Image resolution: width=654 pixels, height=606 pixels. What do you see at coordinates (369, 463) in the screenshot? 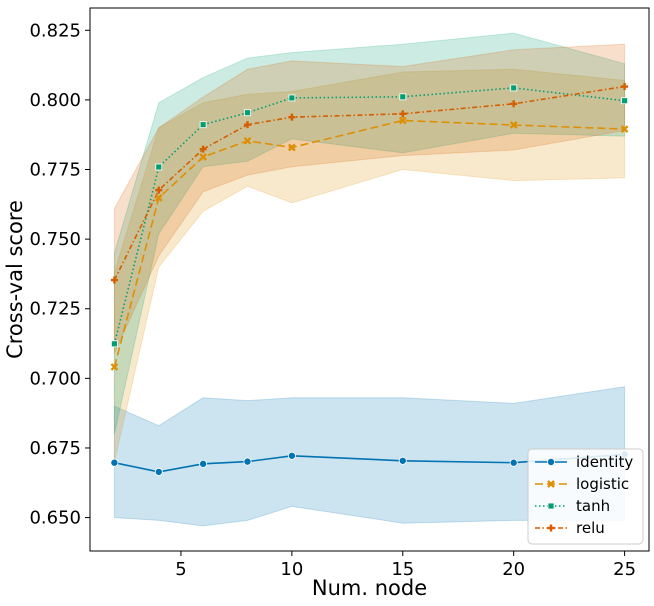
I see `line-identity` at bounding box center [369, 463].